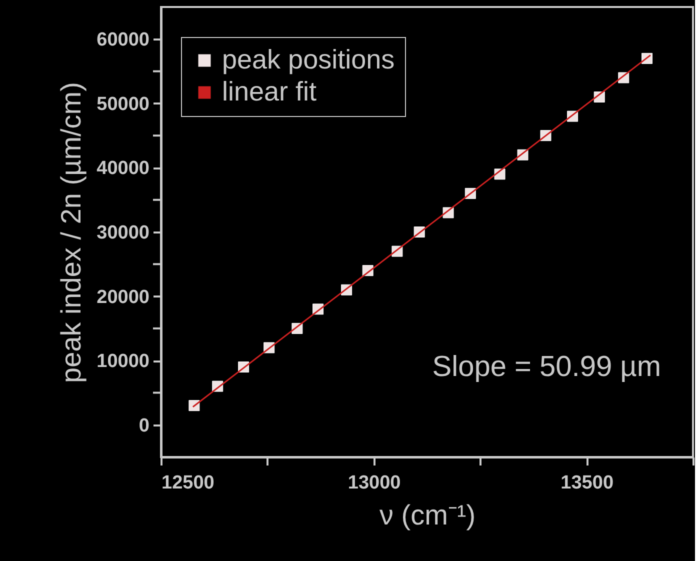 The width and height of the screenshot is (697, 561). I want to click on y-tick-label: 20000, so click(123, 297).